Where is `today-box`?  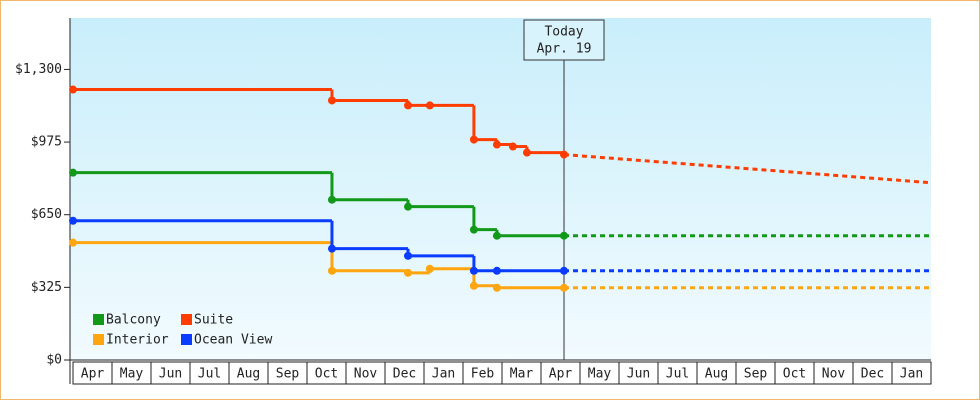 today-box is located at coordinates (564, 40).